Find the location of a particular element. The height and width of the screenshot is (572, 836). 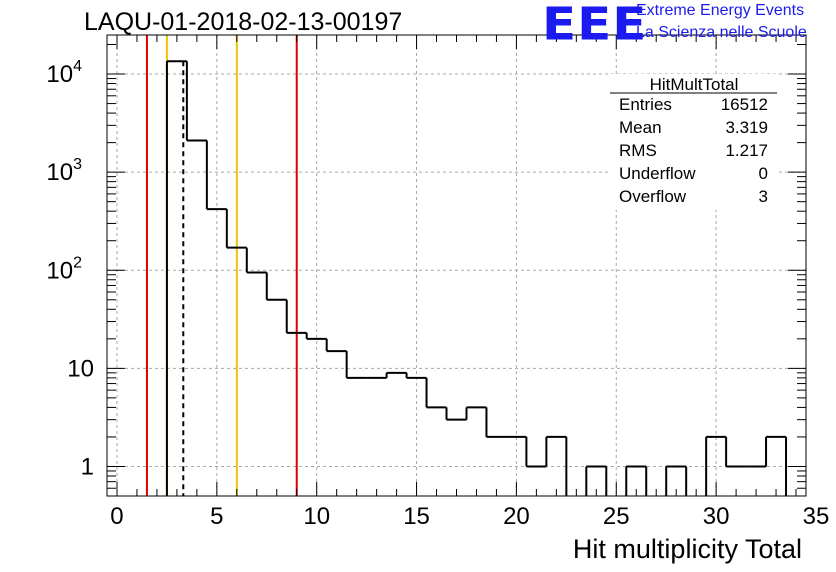

y-tick-label: 10³ is located at coordinates (64, 171).